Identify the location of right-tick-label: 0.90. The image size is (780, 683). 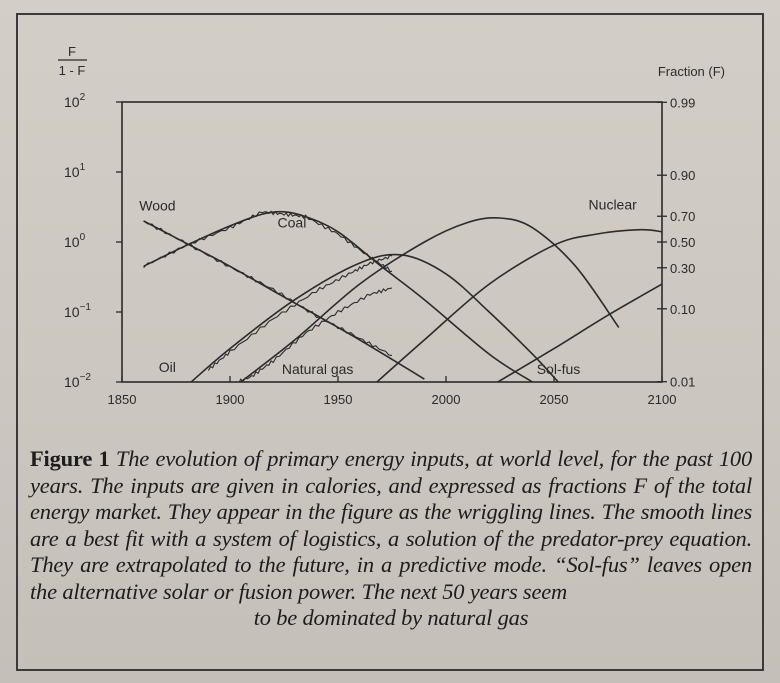
(682, 175).